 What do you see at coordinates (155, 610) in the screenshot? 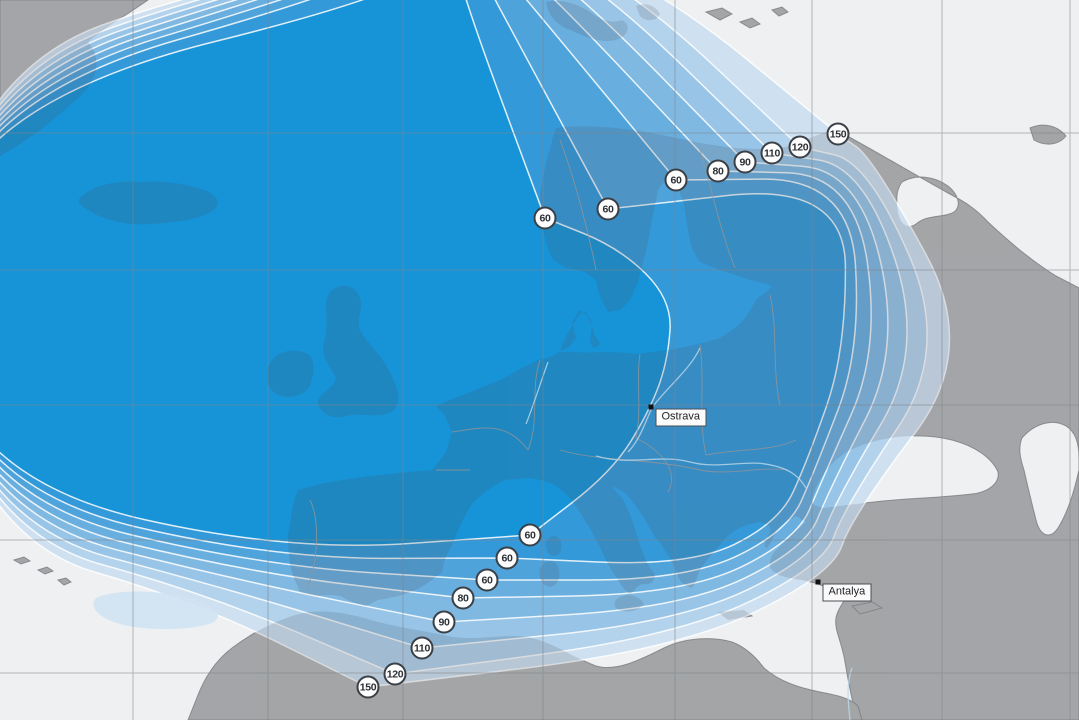
I see `beam-fragment` at bounding box center [155, 610].